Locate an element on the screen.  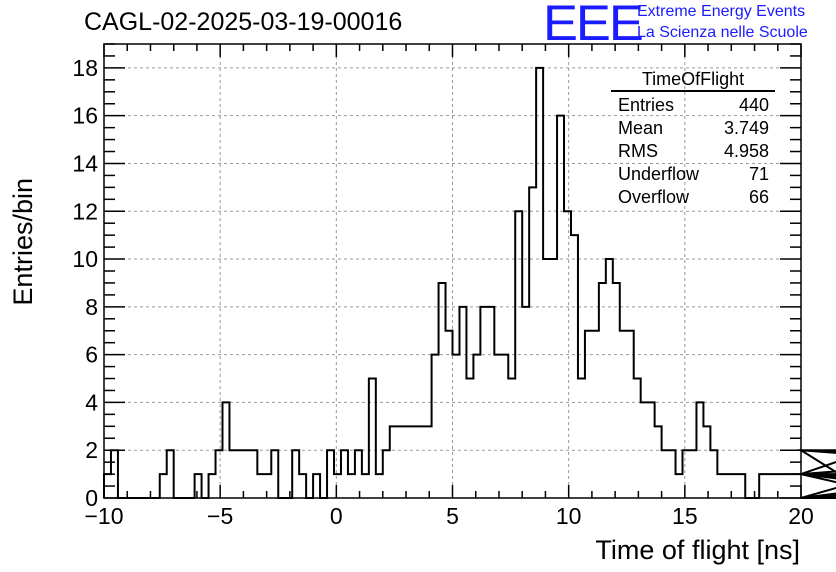
x-tick-label: 5 is located at coordinates (452, 516).